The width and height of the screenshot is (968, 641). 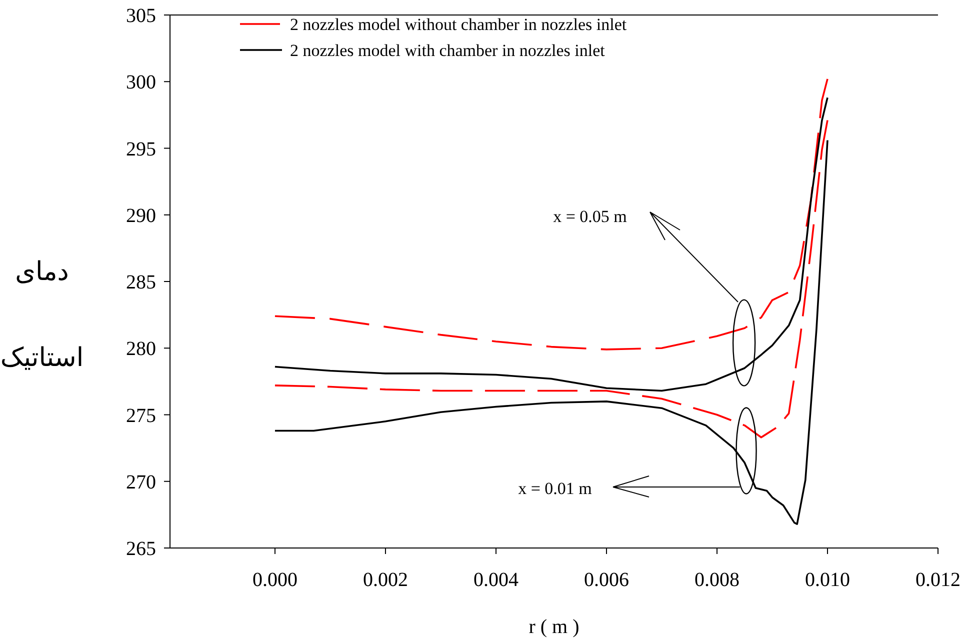 What do you see at coordinates (141, 16) in the screenshot?
I see `y-tick-label: 305` at bounding box center [141, 16].